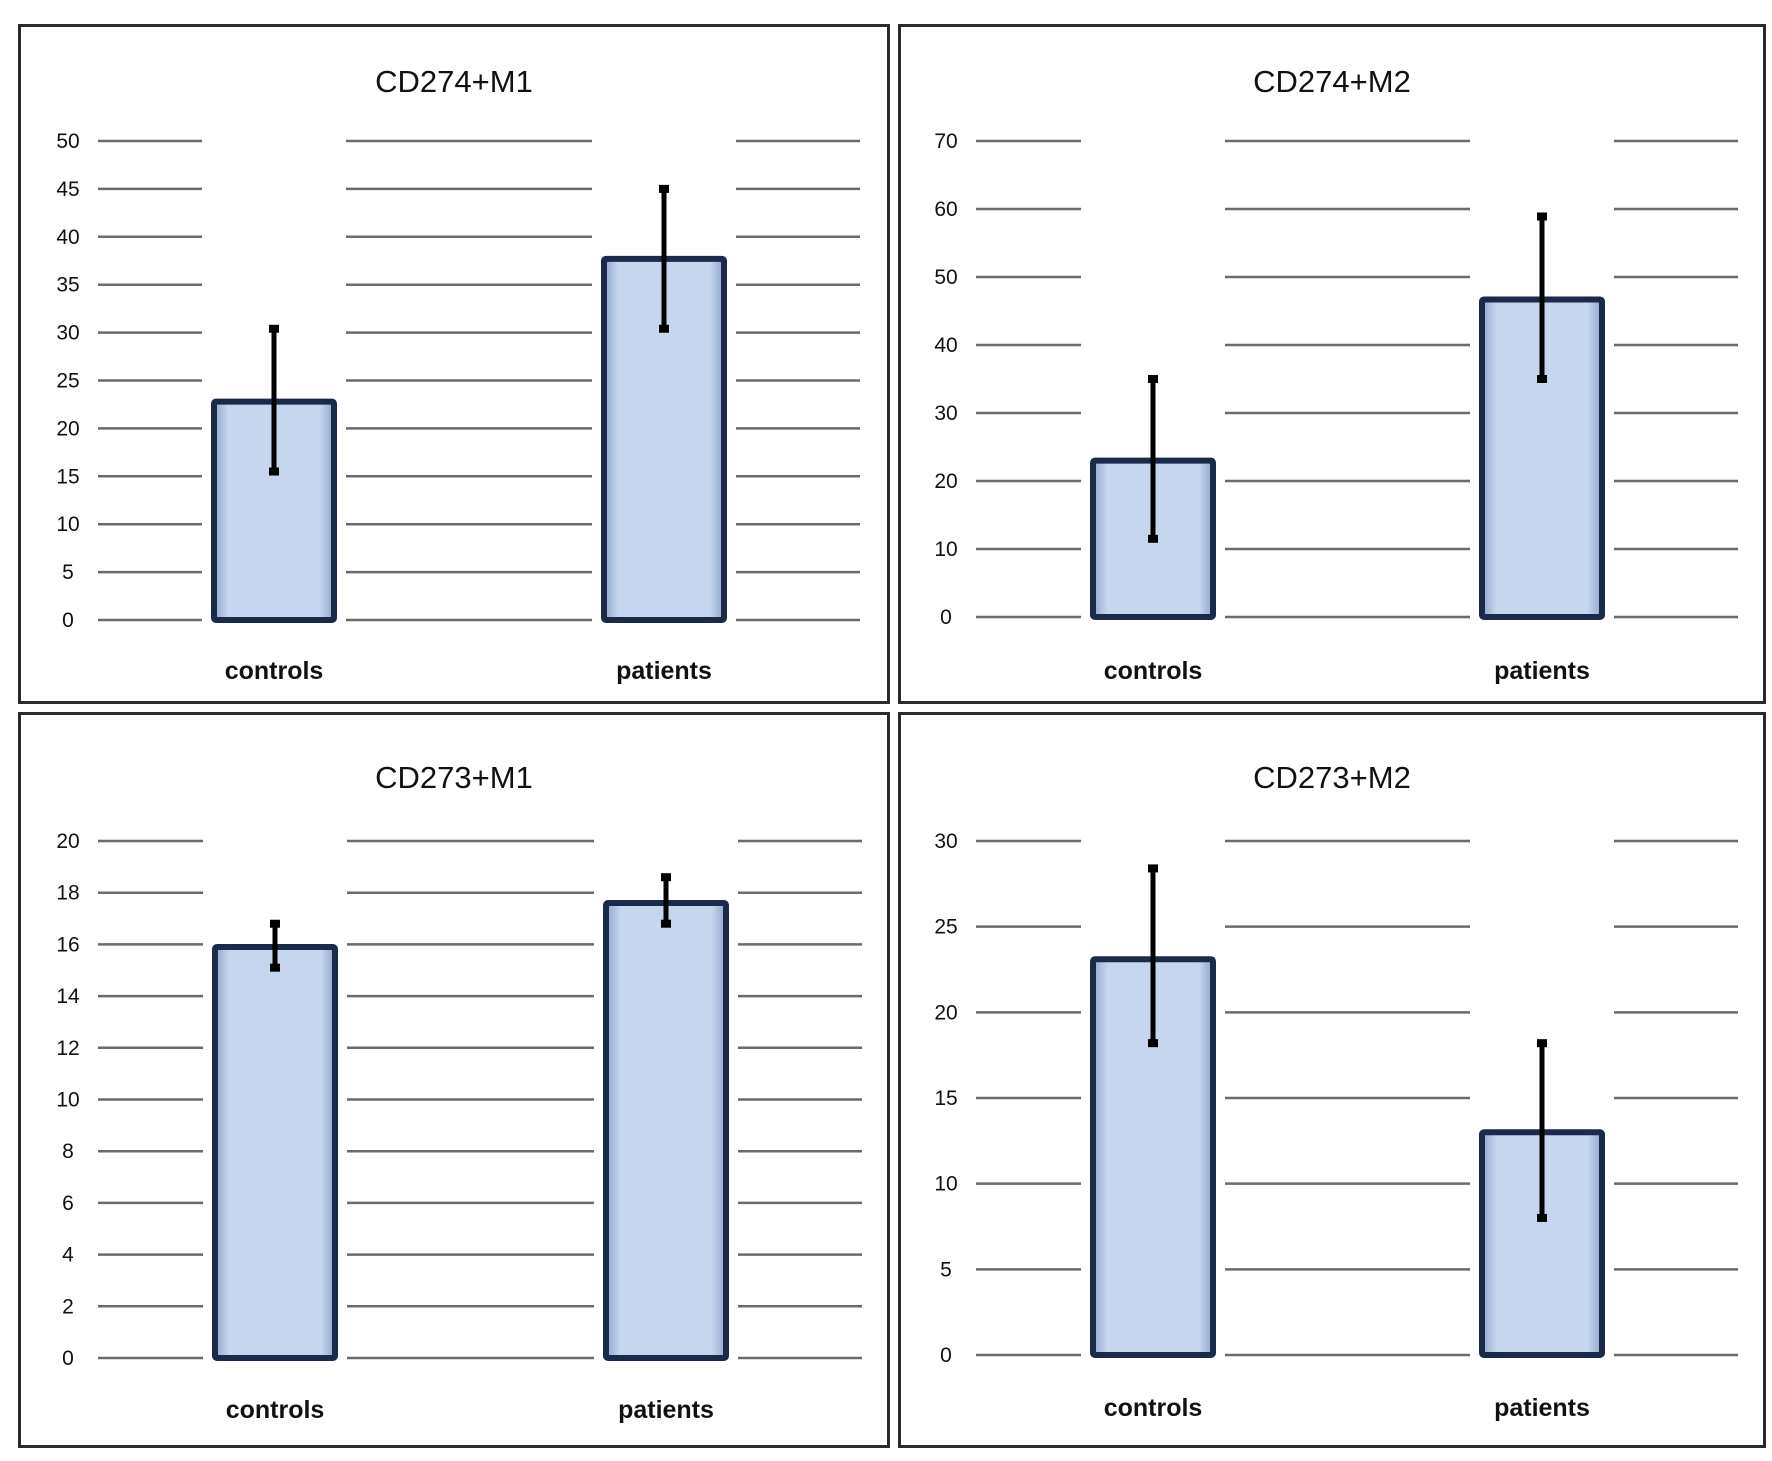 This screenshot has height=1461, width=1772. Describe the element at coordinates (68, 1151) in the screenshot. I see `y-tick-label: 8` at that location.